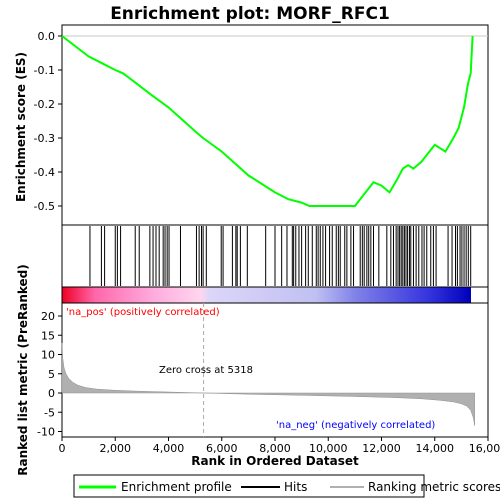  What do you see at coordinates (44, 104) in the screenshot?
I see `es-y-tick-label: -0.2` at bounding box center [44, 104].